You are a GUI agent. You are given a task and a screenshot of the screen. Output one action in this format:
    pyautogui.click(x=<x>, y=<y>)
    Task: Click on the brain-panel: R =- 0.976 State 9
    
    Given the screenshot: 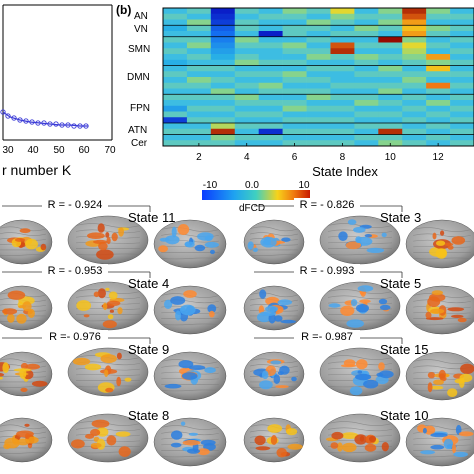 What is the action you would take?
    pyautogui.click(x=113, y=365)
    